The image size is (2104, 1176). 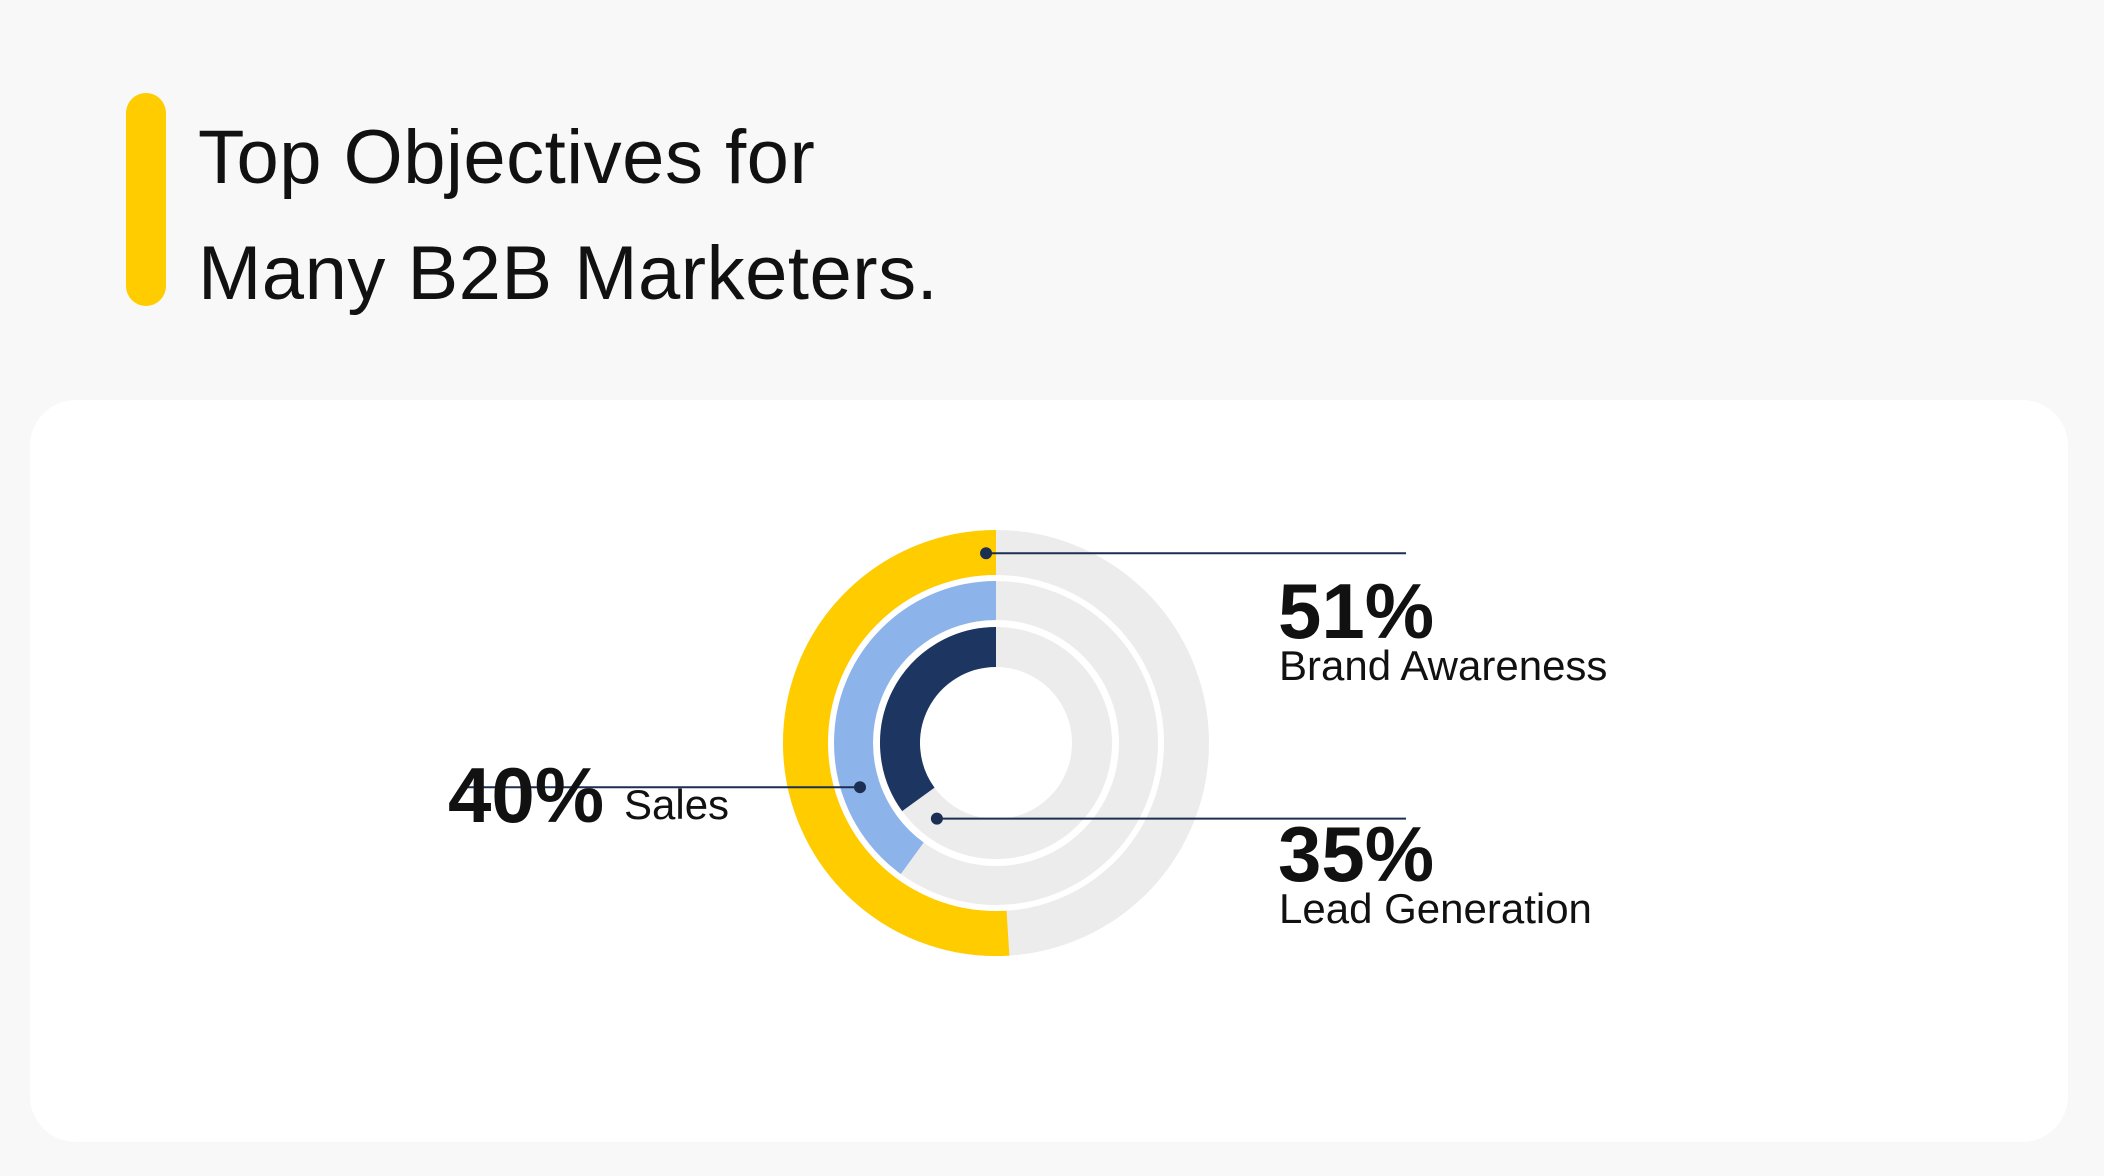 What do you see at coordinates (986, 553) in the screenshot?
I see `brand-awareness-leader-dot` at bounding box center [986, 553].